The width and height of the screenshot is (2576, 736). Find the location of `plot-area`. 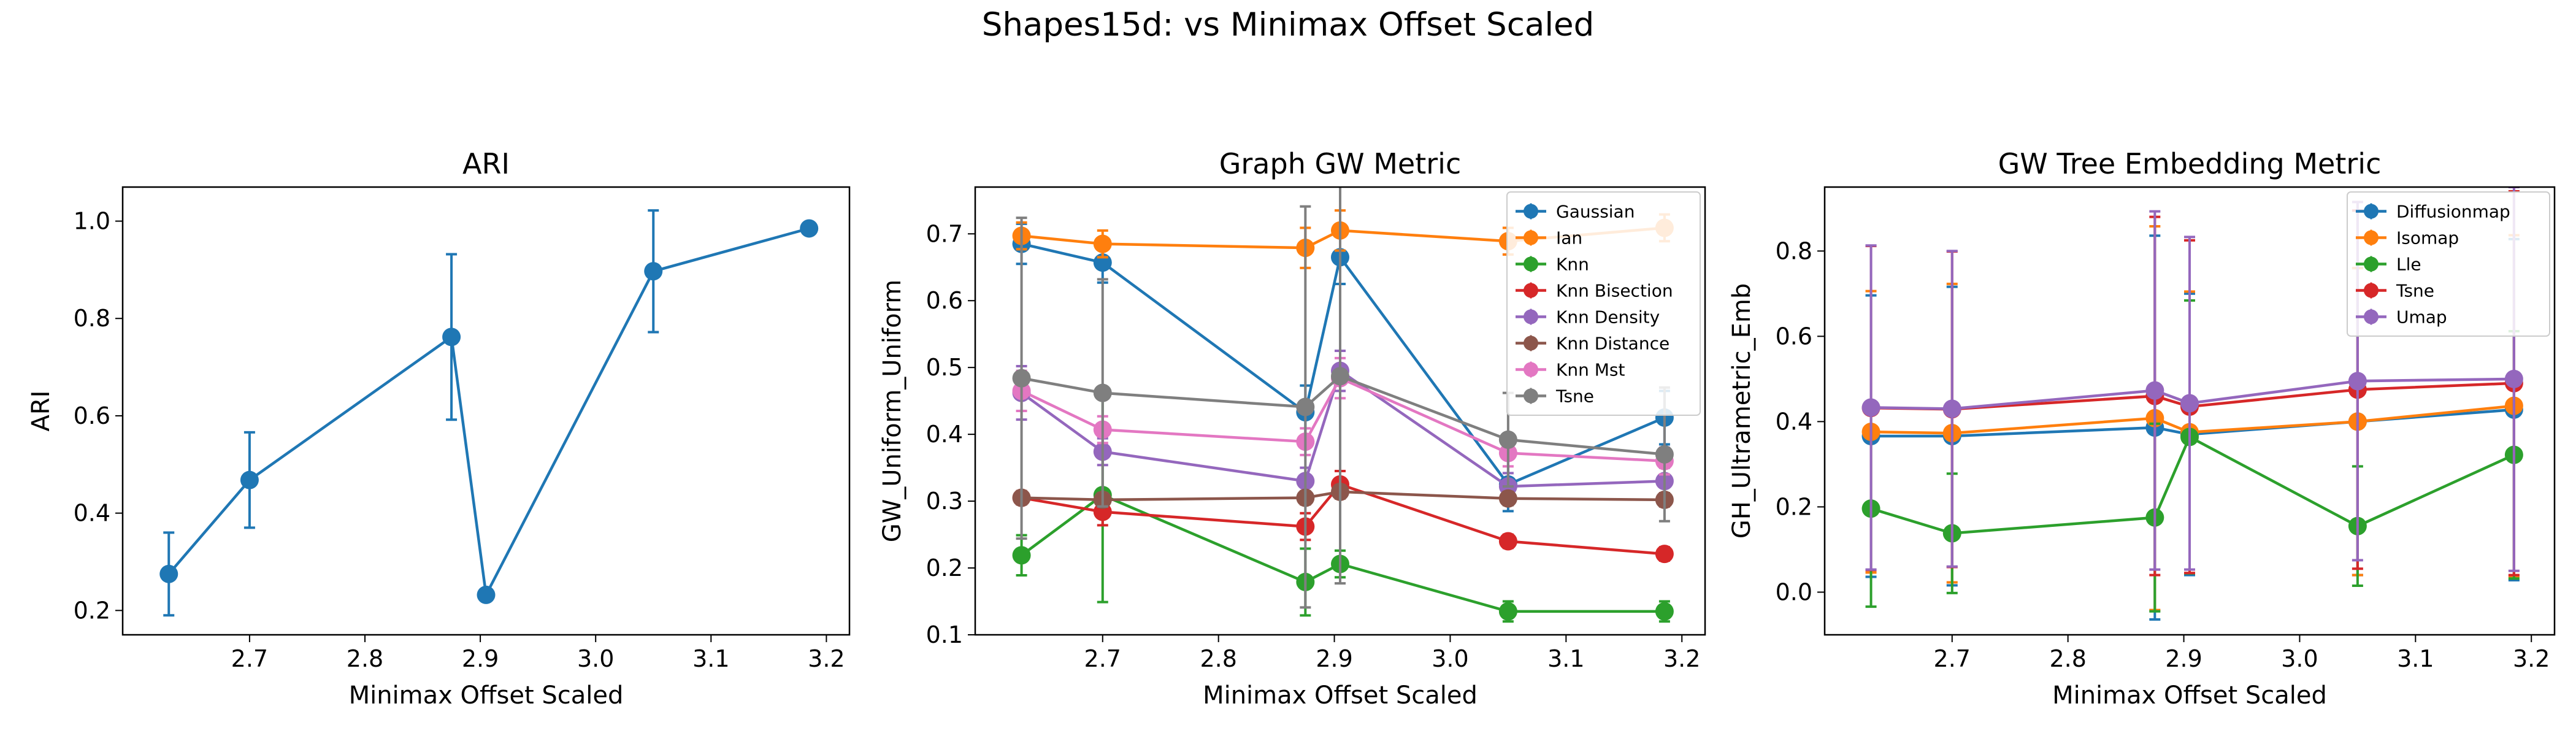

plot-area is located at coordinates (489, 413).